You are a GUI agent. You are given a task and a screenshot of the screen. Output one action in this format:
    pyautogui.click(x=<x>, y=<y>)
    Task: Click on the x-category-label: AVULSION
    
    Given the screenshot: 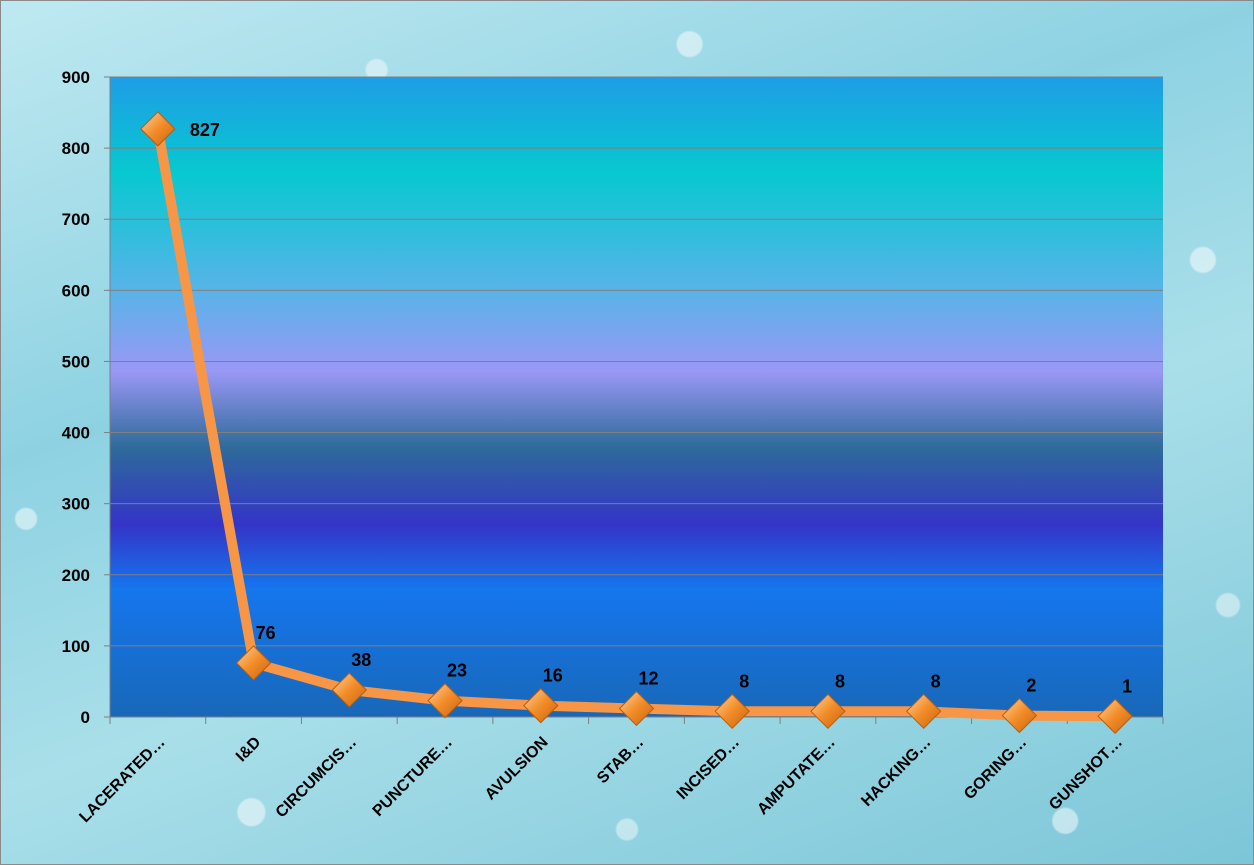 What is the action you would take?
    pyautogui.click(x=517, y=769)
    